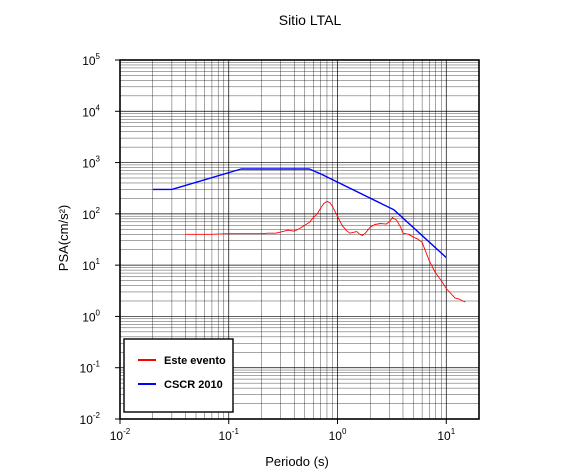 This screenshot has height=475, width=586. Describe the element at coordinates (63, 238) in the screenshot. I see `y-axis-label: PSA(cm/s²)` at that location.